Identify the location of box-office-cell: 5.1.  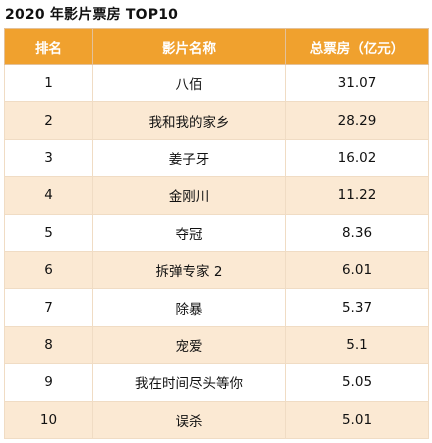
(357, 345).